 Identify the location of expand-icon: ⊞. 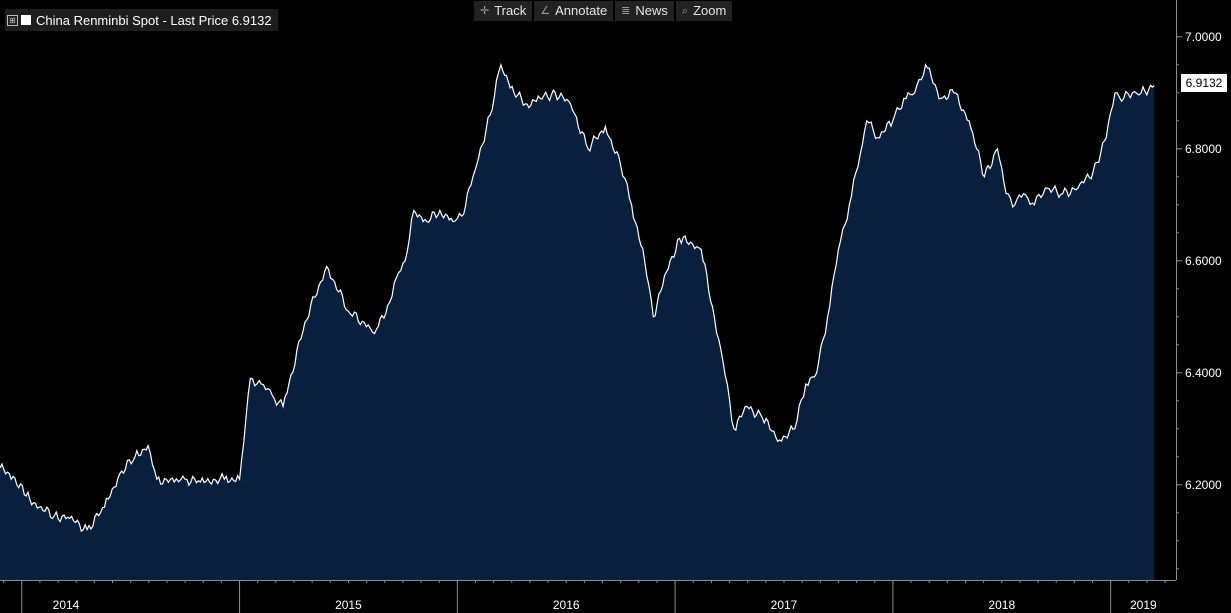
(12, 20).